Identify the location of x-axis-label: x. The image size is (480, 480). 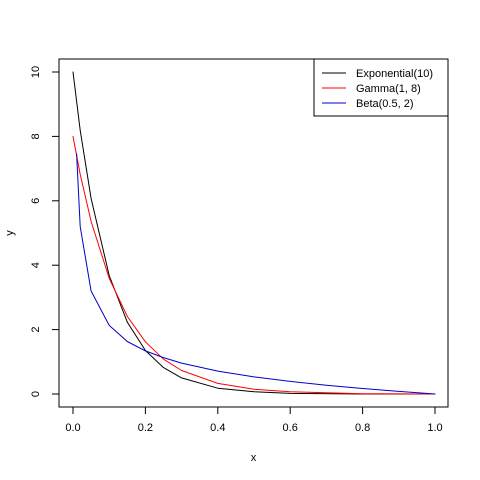
(254, 458).